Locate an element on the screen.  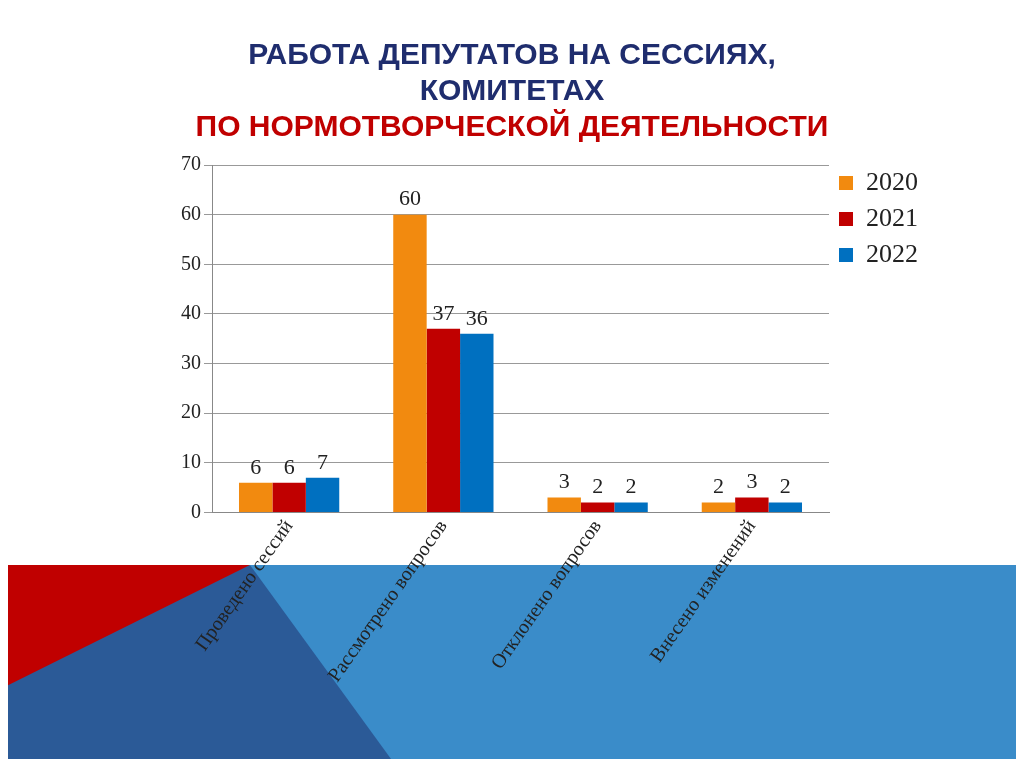
y-tick-label: 30 is located at coordinates (191, 361).